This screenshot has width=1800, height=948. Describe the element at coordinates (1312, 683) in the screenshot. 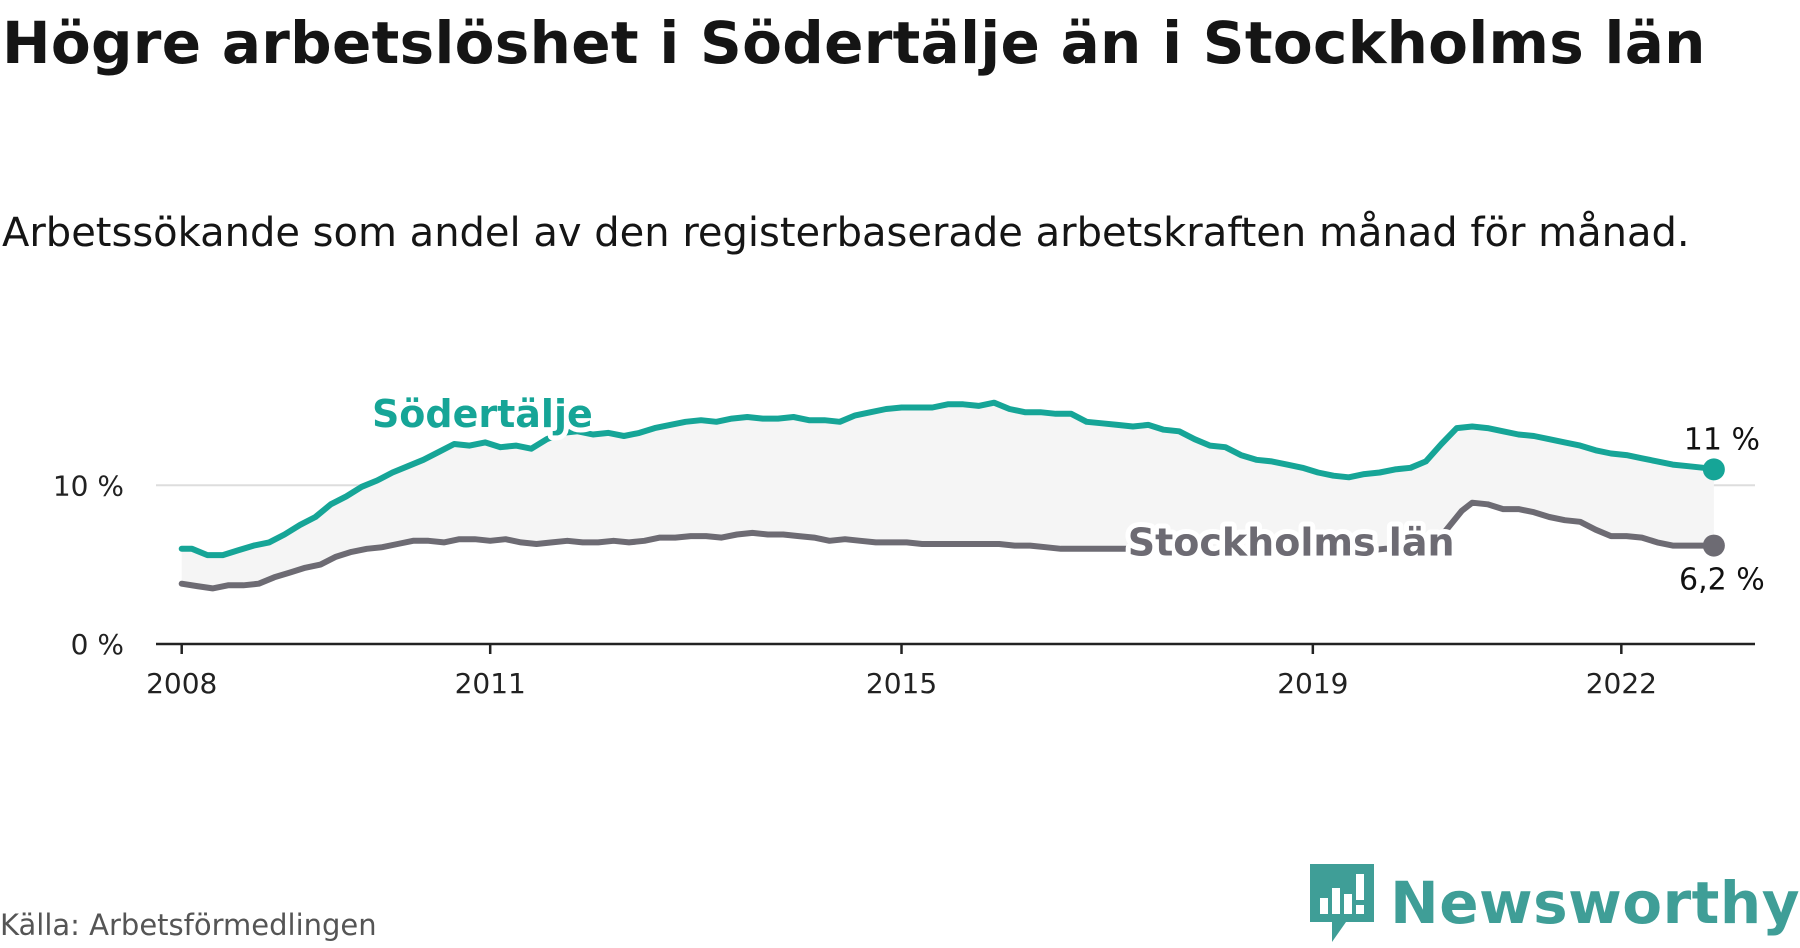

I see `x-tick-label-3: 2019` at that location.